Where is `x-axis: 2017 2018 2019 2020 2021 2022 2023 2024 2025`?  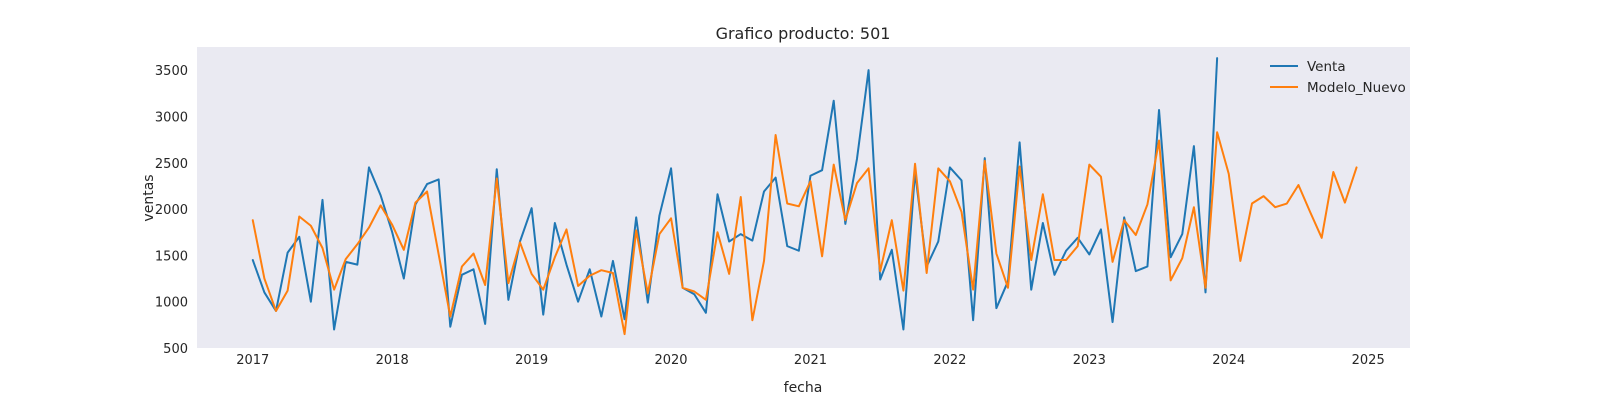 x-axis: 2017 2018 2019 2020 2021 2022 2023 2024 2025 is located at coordinates (810, 360).